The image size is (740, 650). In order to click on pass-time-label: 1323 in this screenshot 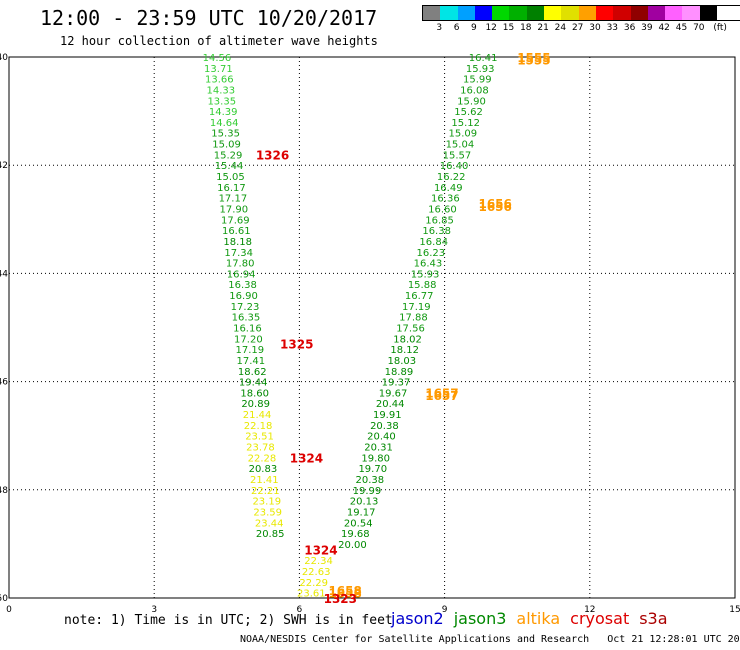, I will do `click(340, 599)`.